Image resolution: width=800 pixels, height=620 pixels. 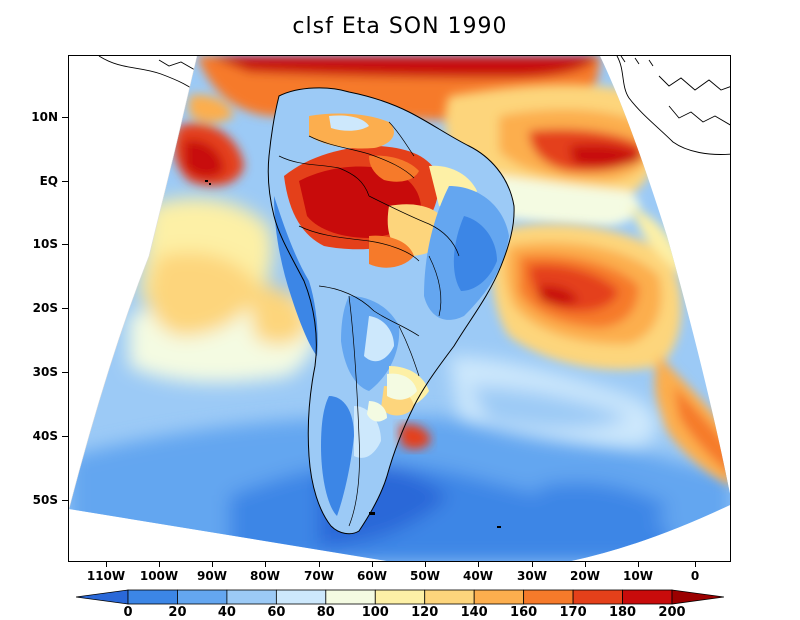 What do you see at coordinates (106, 576) in the screenshot?
I see `lon-label-110w: 110W` at bounding box center [106, 576].